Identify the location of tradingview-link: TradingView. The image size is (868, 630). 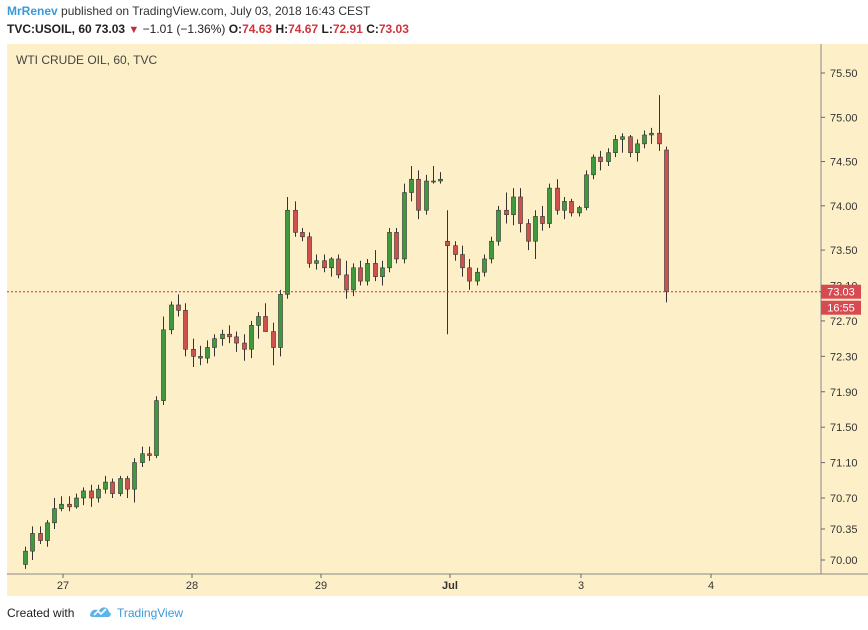
(150, 613).